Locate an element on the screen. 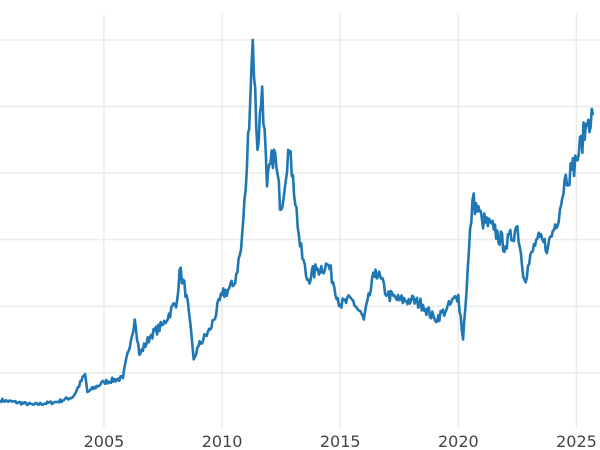 The width and height of the screenshot is (600, 450). x-tick-label: 2020 is located at coordinates (458, 441).